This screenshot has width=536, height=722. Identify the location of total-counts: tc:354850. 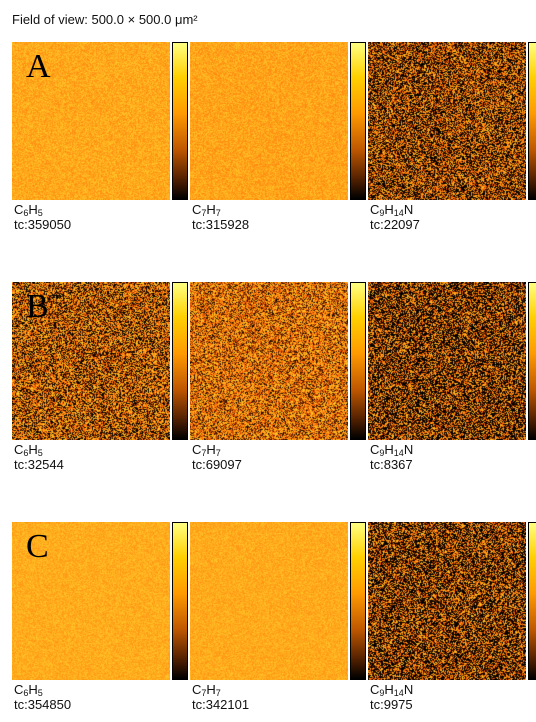
(43, 704).